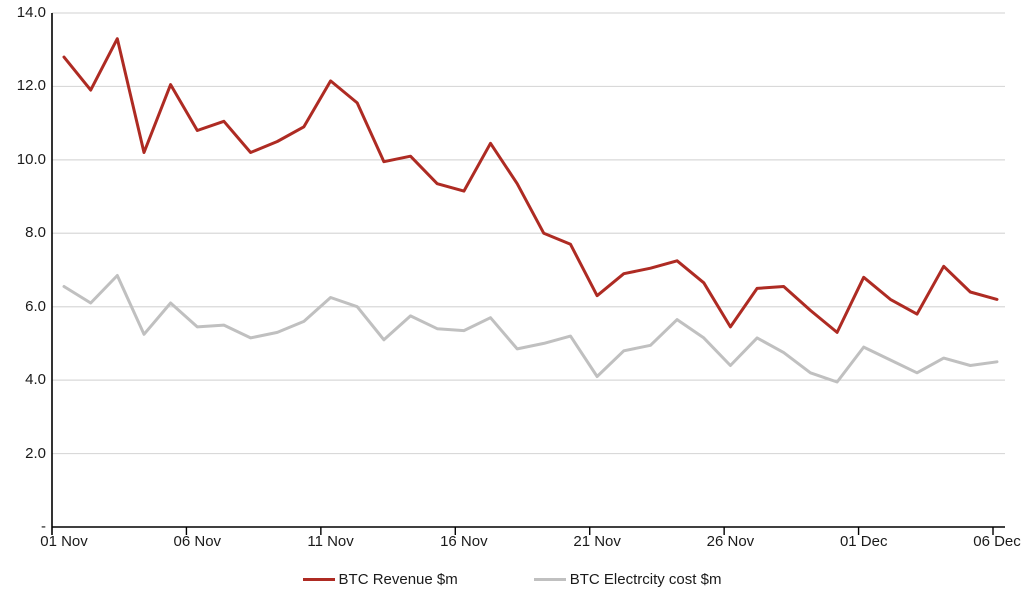 This screenshot has height=600, width=1024. Describe the element at coordinates (398, 579) in the screenshot. I see `legend-label-revenue: BTC Revenue $m` at that location.